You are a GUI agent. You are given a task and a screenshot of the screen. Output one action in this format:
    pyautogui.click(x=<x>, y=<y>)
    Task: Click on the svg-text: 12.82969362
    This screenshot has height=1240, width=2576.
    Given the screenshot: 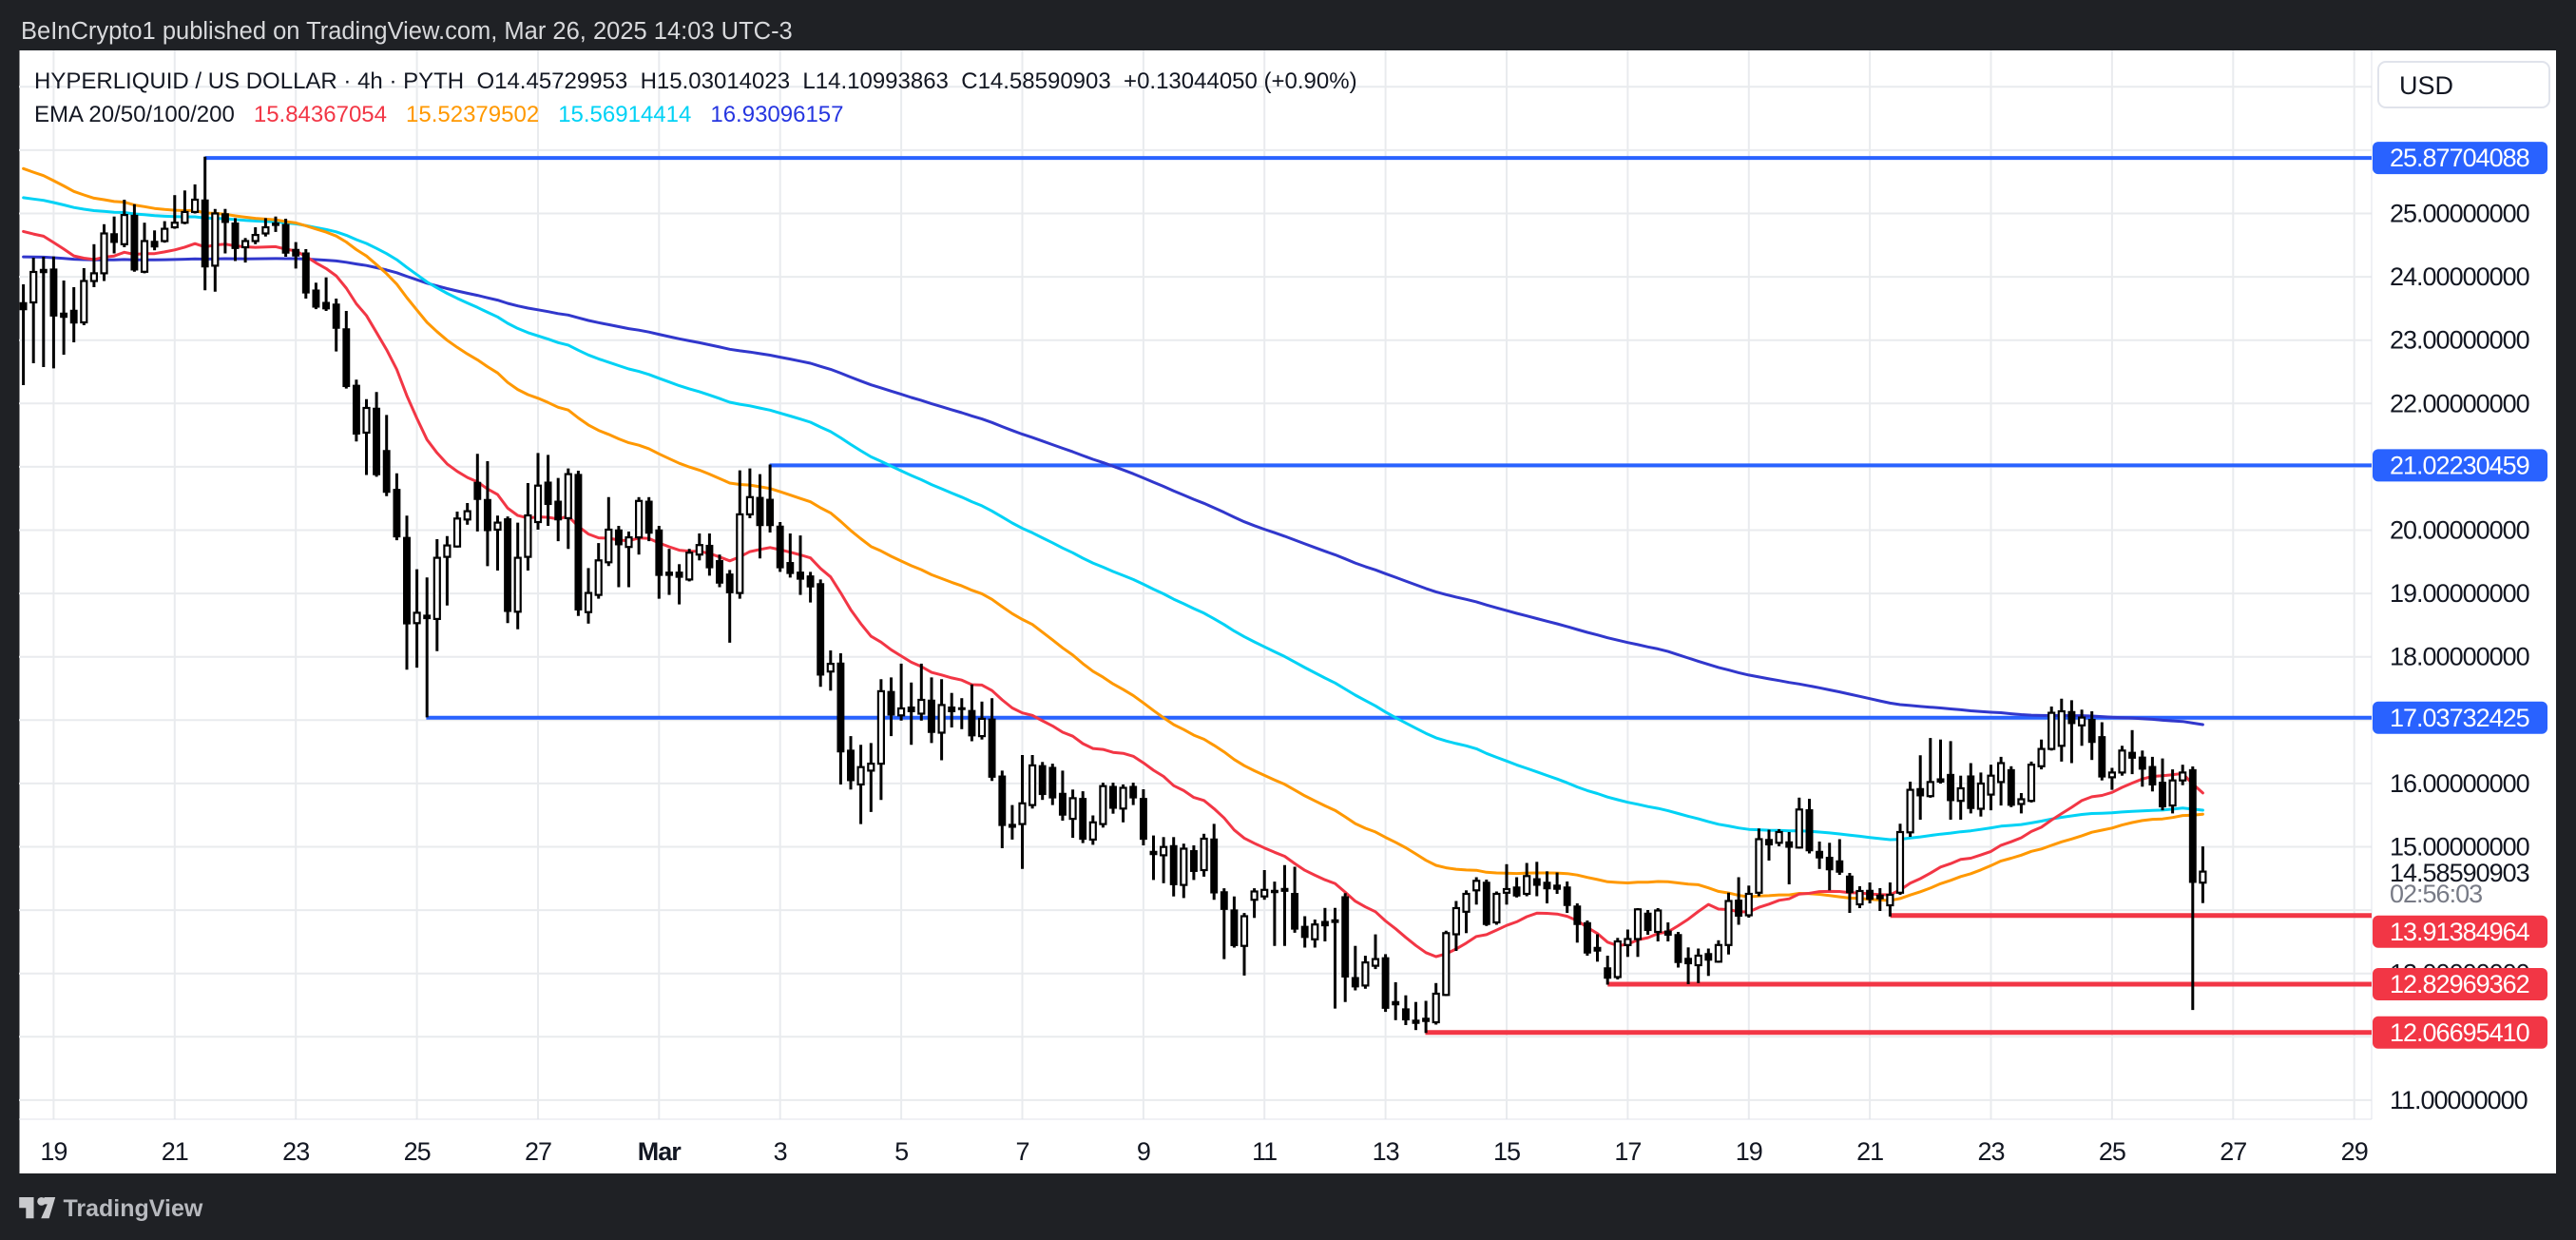 What is the action you would take?
    pyautogui.click(x=2459, y=984)
    